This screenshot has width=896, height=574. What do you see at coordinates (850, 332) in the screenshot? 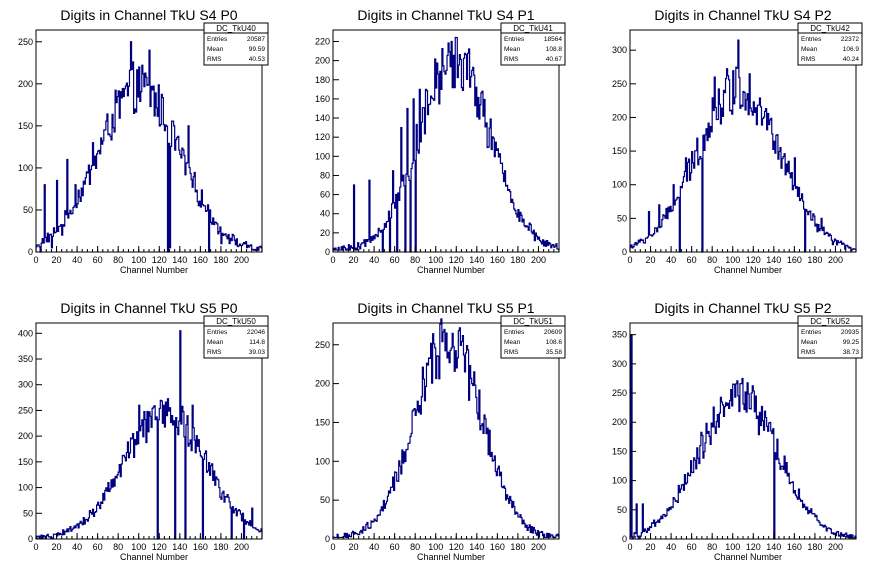
I see `stats-value-entries: 20935` at bounding box center [850, 332].